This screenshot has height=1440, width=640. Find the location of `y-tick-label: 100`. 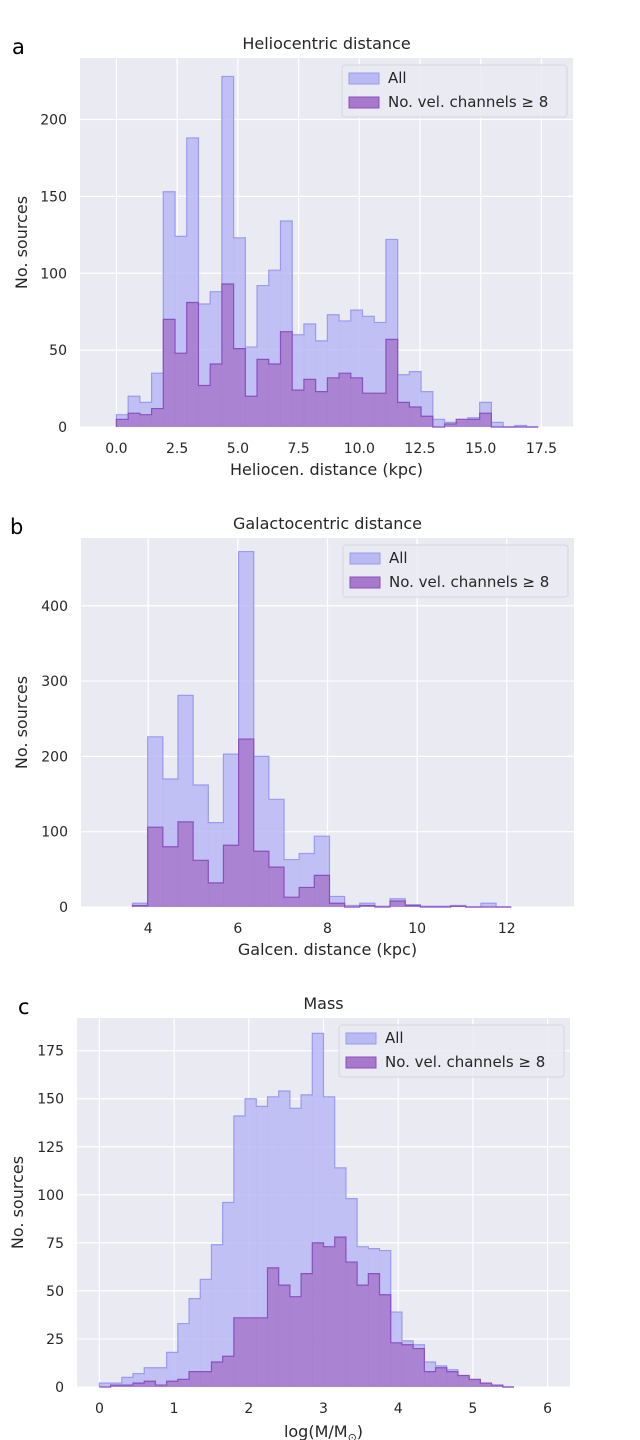

y-tick-label: 100 is located at coordinates (54, 833).